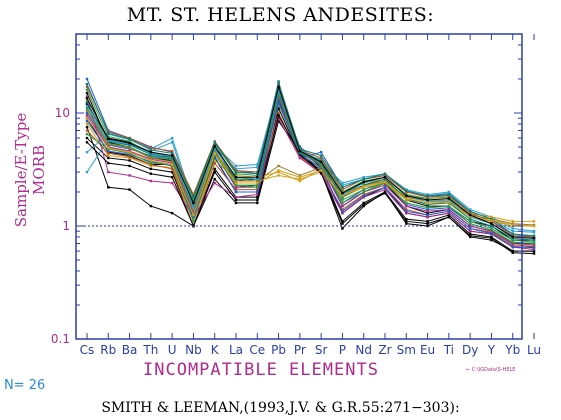 The image size is (561, 420). Describe the element at coordinates (108, 350) in the screenshot. I see `x-tick-label: Rb` at that location.